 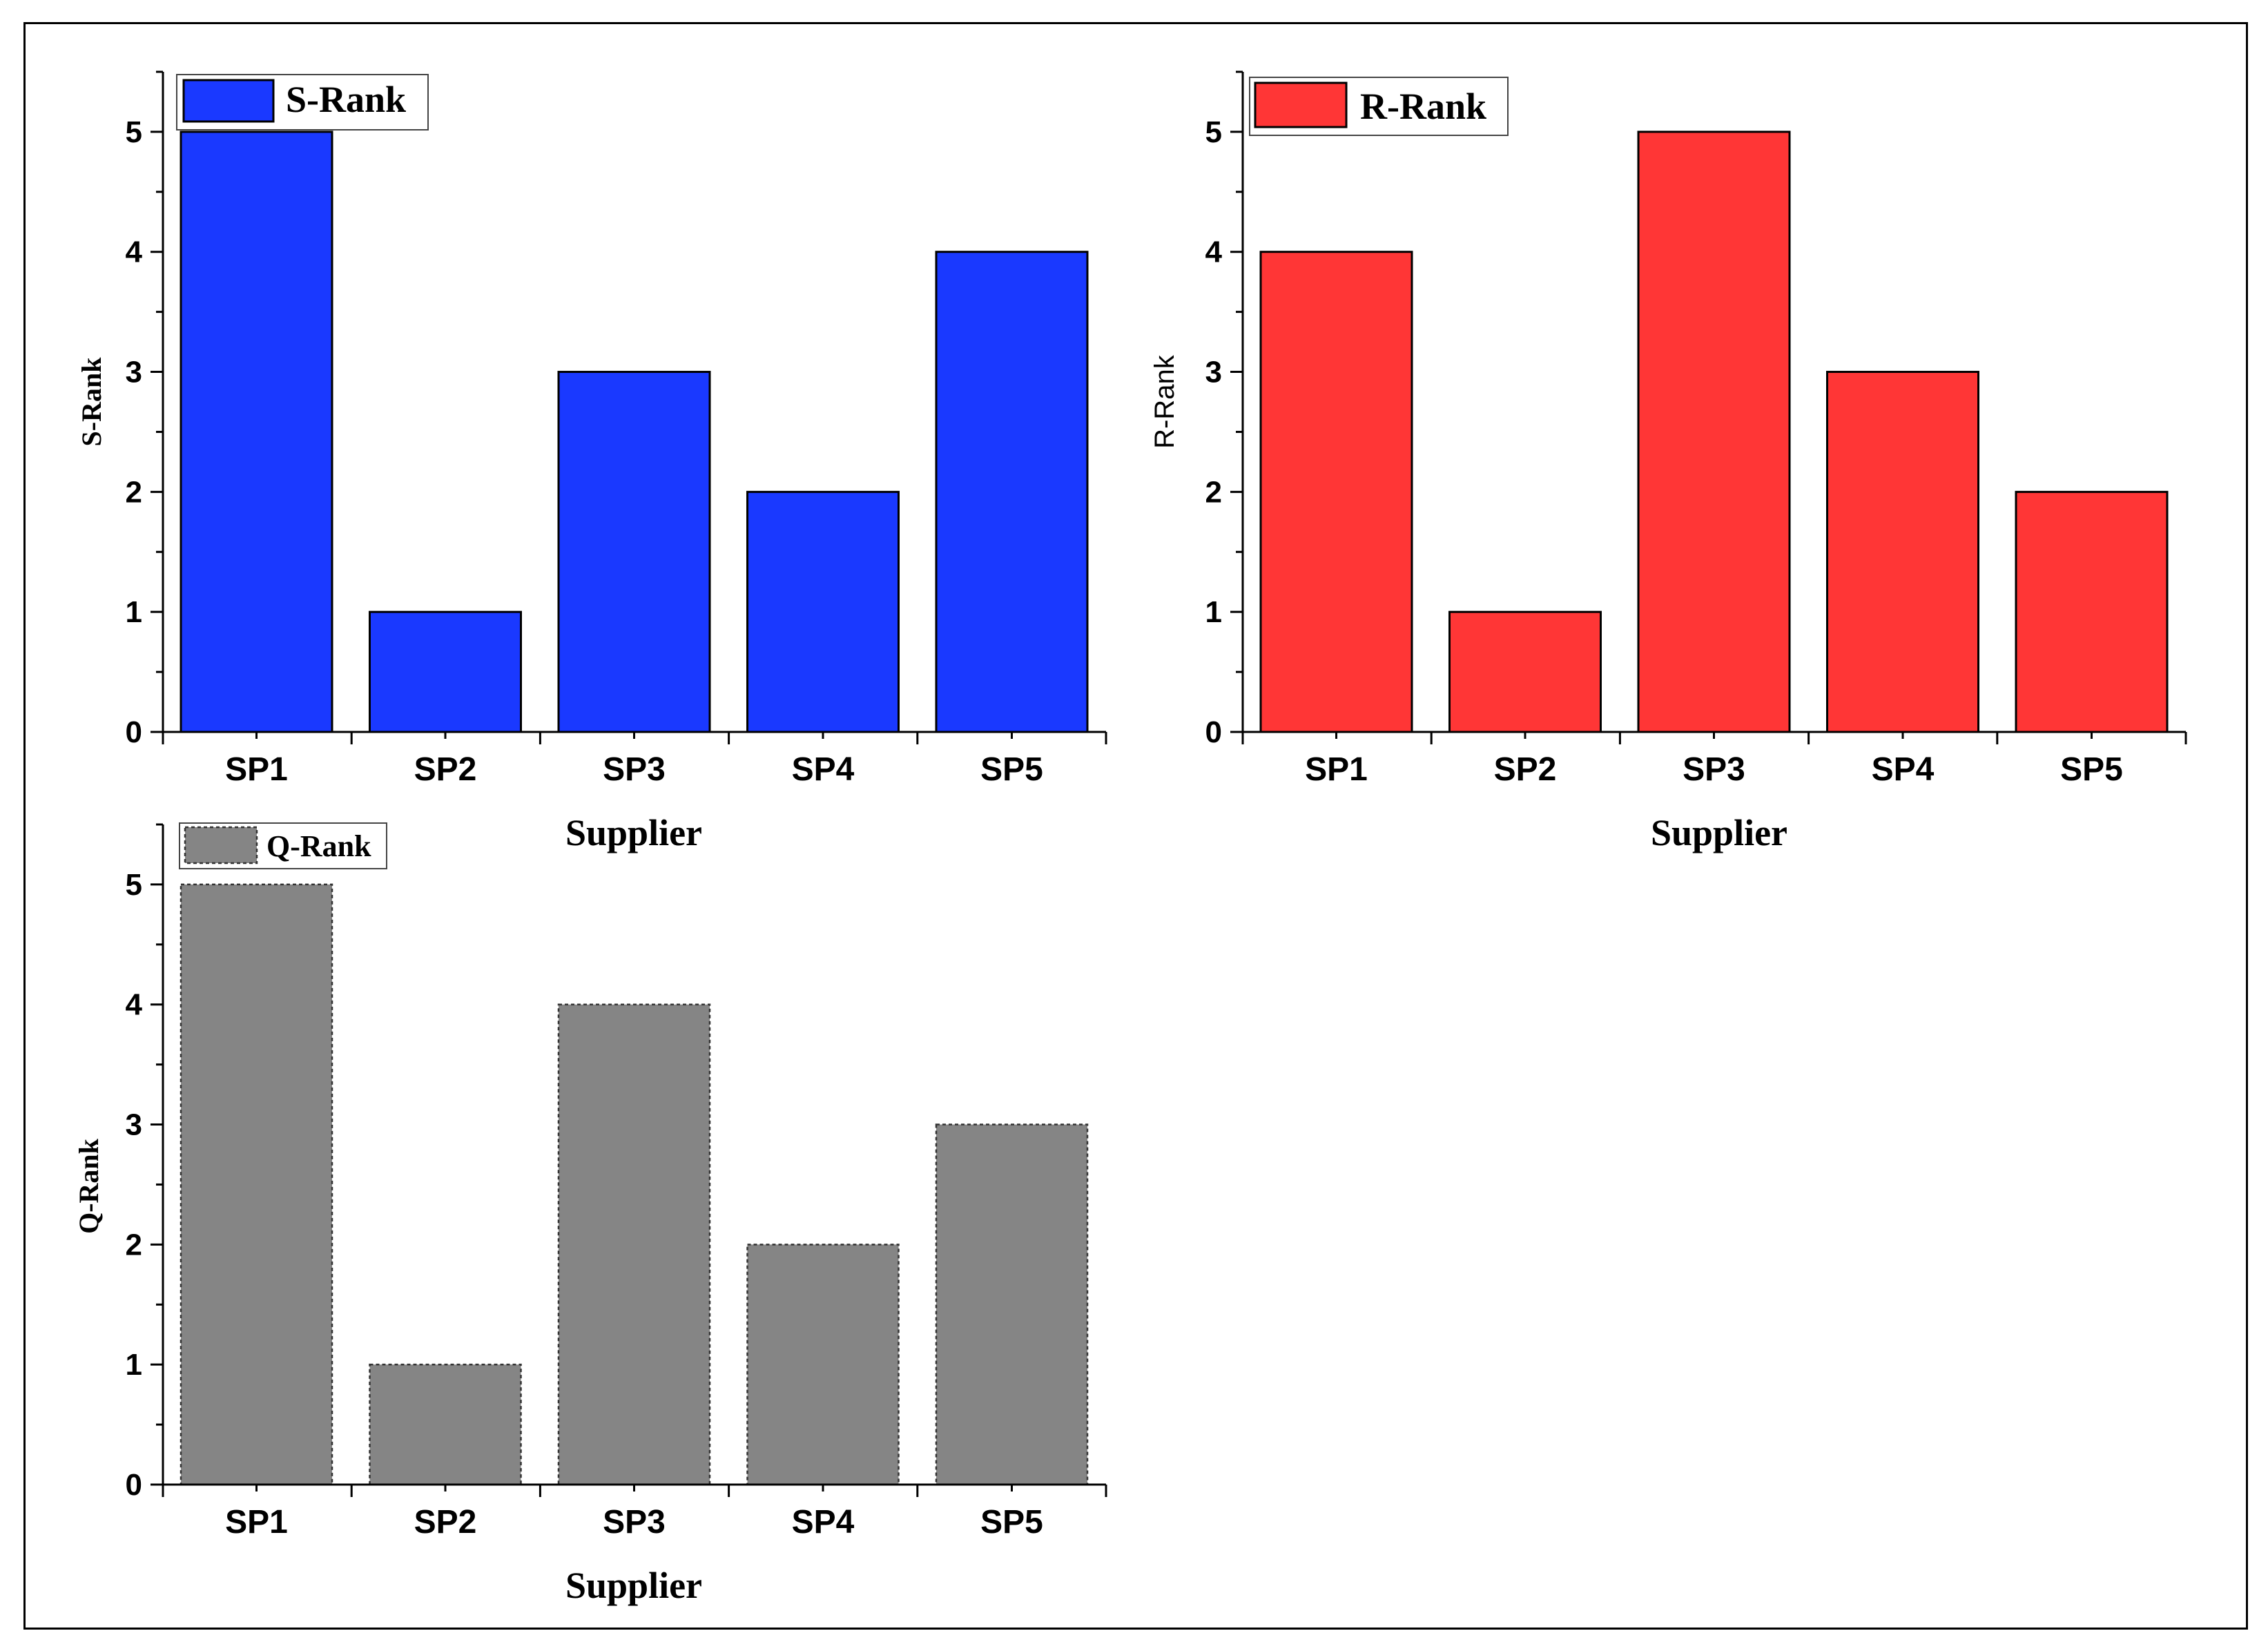 I want to click on chart-2-ytick-label-1: 1, so click(x=1213, y=612).